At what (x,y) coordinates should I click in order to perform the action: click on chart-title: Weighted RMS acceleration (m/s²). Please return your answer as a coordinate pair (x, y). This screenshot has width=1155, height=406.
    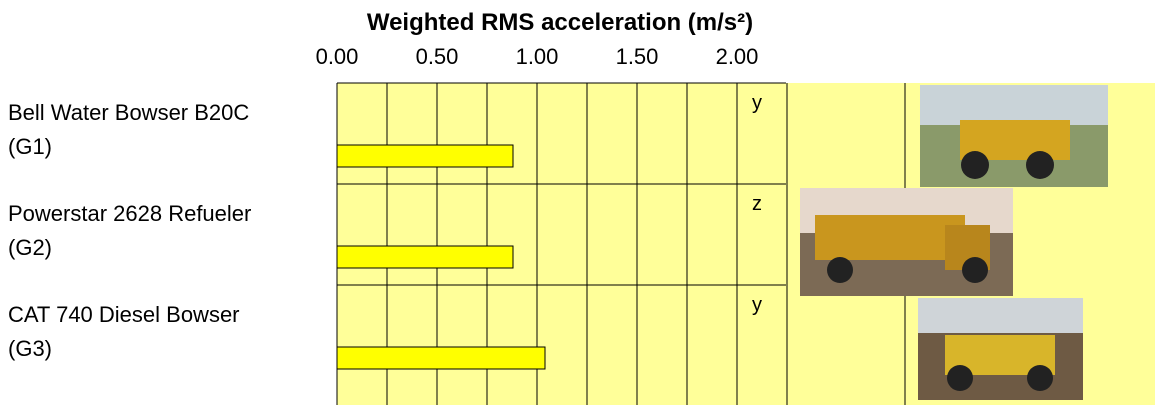
    Looking at the image, I should click on (560, 22).